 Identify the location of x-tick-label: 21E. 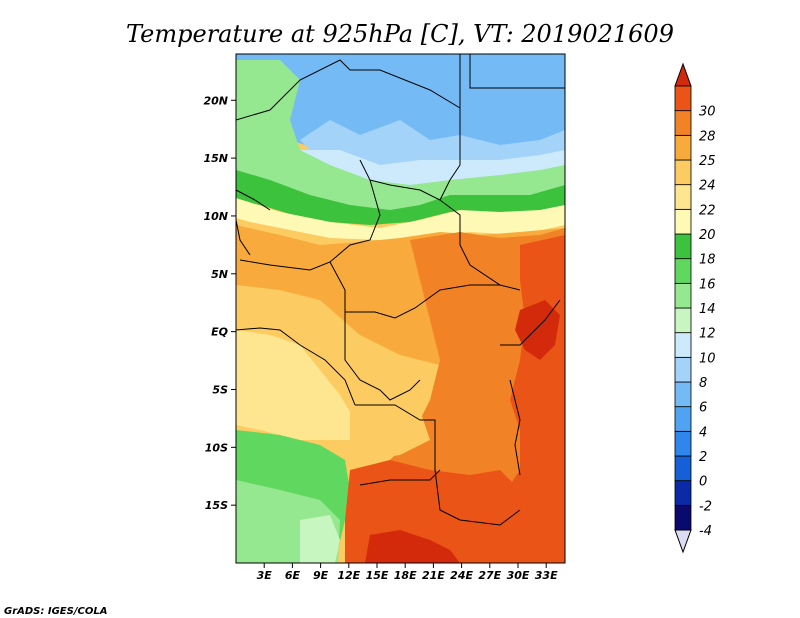
(433, 575).